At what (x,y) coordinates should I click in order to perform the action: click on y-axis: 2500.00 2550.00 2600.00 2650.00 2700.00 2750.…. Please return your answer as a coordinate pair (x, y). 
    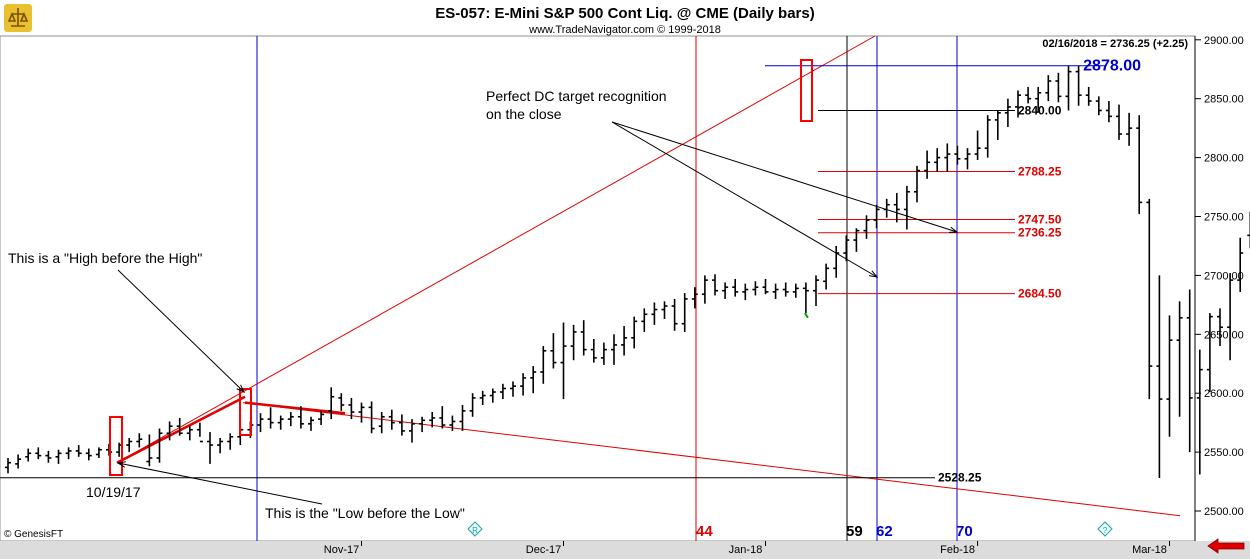
    Looking at the image, I should click on (1219, 276).